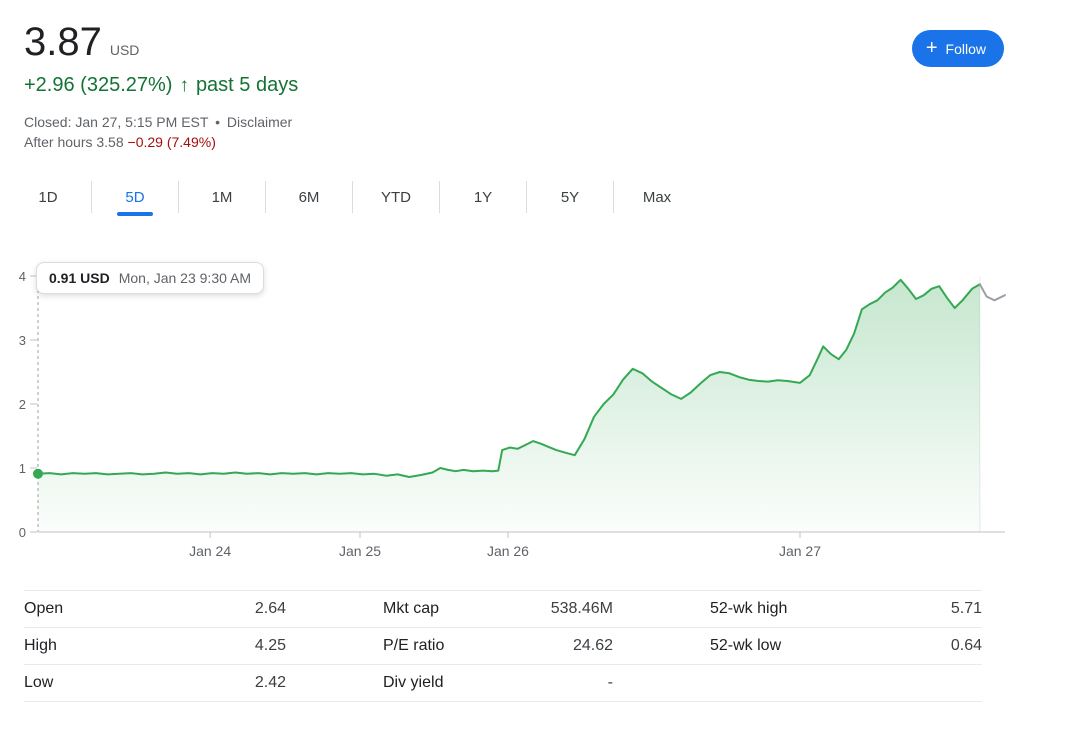 The width and height of the screenshot is (1080, 744). Describe the element at coordinates (749, 608) in the screenshot. I see `stat-label: 52-wk high` at that location.